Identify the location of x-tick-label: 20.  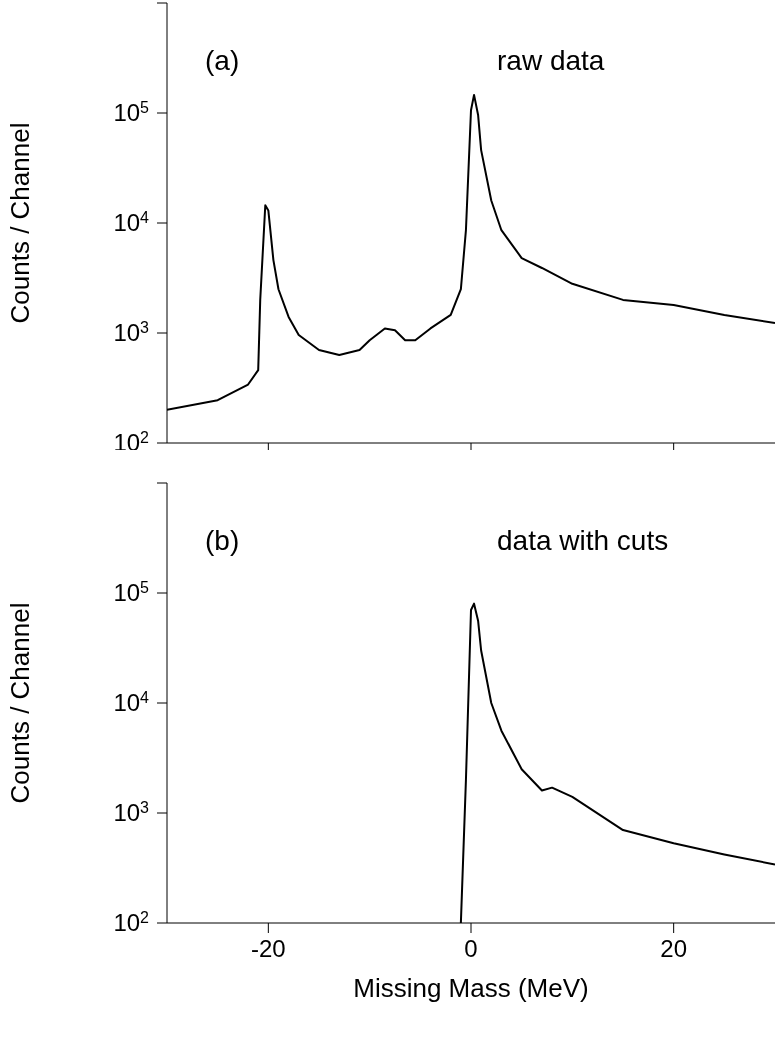
(674, 948).